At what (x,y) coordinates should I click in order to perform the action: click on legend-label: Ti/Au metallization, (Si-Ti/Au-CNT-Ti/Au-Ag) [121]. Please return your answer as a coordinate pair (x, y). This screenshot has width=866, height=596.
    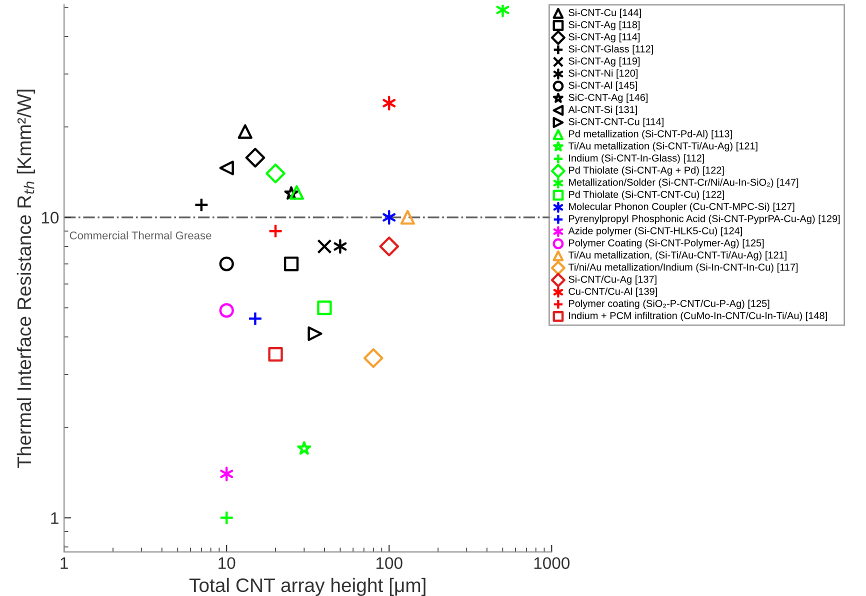
    Looking at the image, I should click on (677, 256).